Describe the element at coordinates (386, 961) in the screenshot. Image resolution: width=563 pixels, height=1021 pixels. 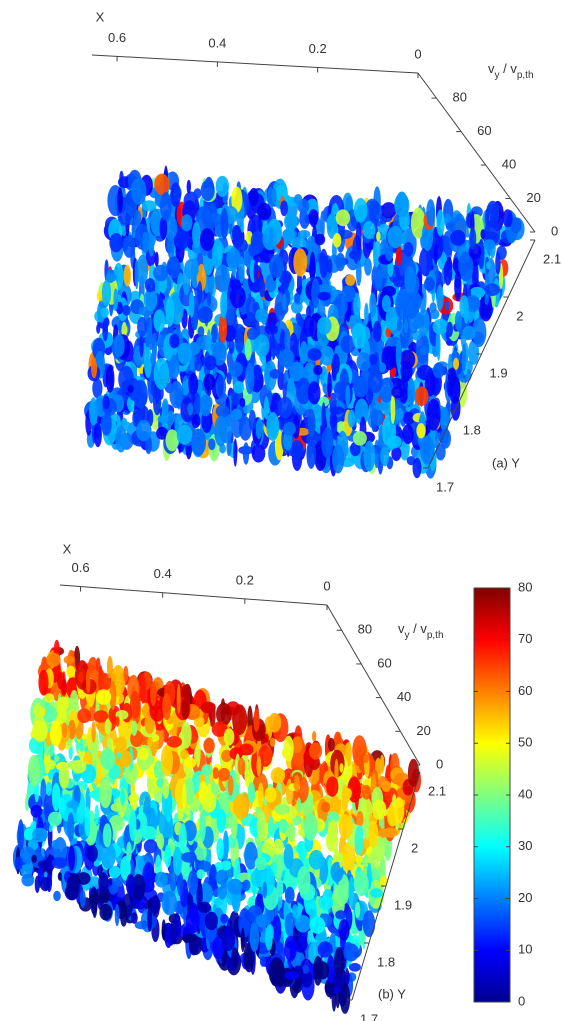
I see `y-axis-tick-label: 1.8` at that location.